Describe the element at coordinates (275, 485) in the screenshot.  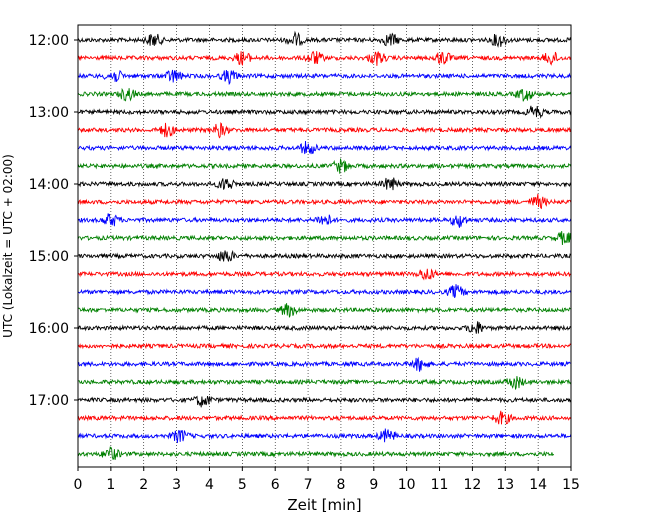
I see `x-tick-label-6: 6` at that location.